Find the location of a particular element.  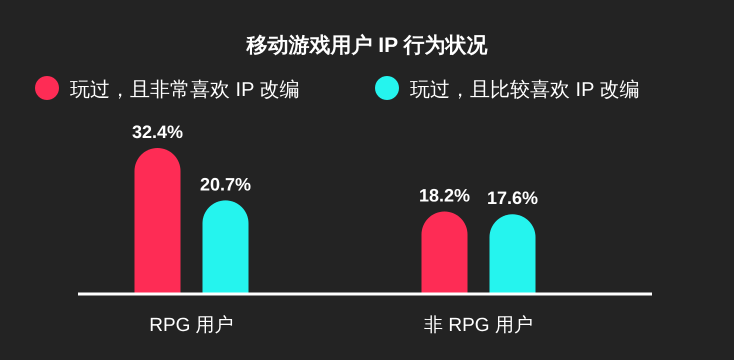

x-tick-label: RPG 用户 is located at coordinates (191, 325).